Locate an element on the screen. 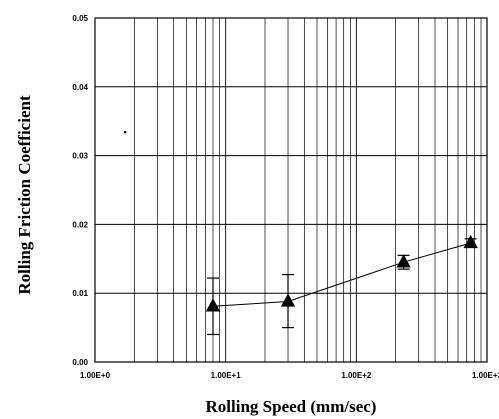 The image size is (499, 419). x-tick-label: 1.00E+3 is located at coordinates (485, 375).